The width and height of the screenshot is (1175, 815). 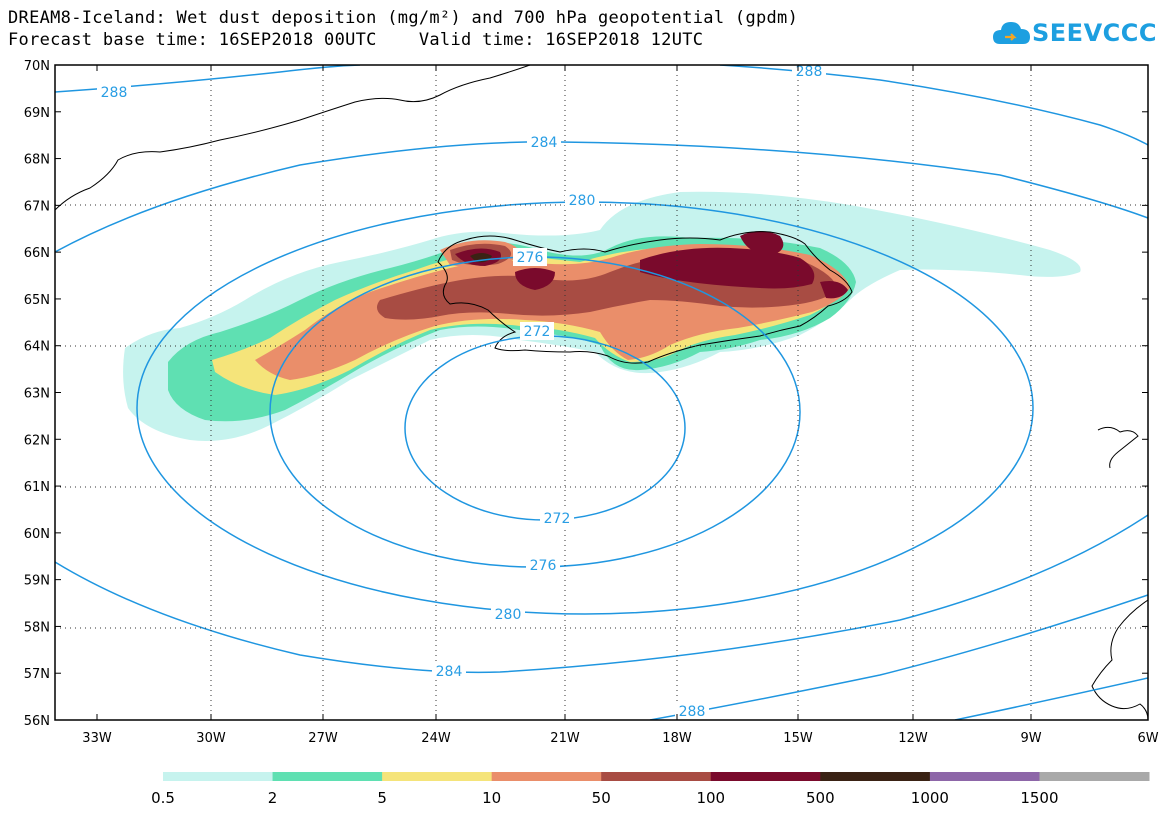 I want to click on lon-tick-label: 24W, so click(x=436, y=738).